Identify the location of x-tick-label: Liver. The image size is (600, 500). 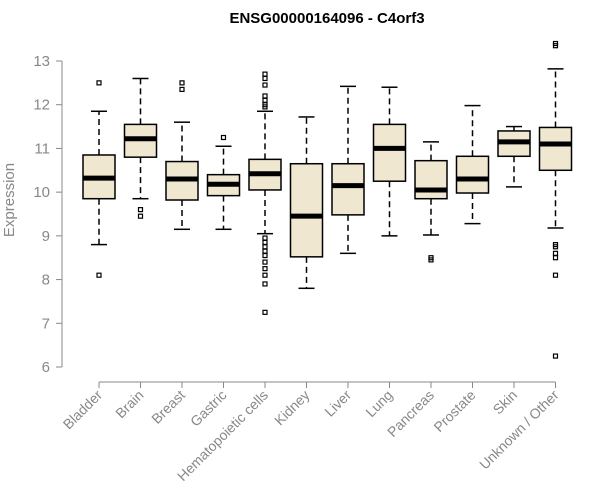
(337, 403).